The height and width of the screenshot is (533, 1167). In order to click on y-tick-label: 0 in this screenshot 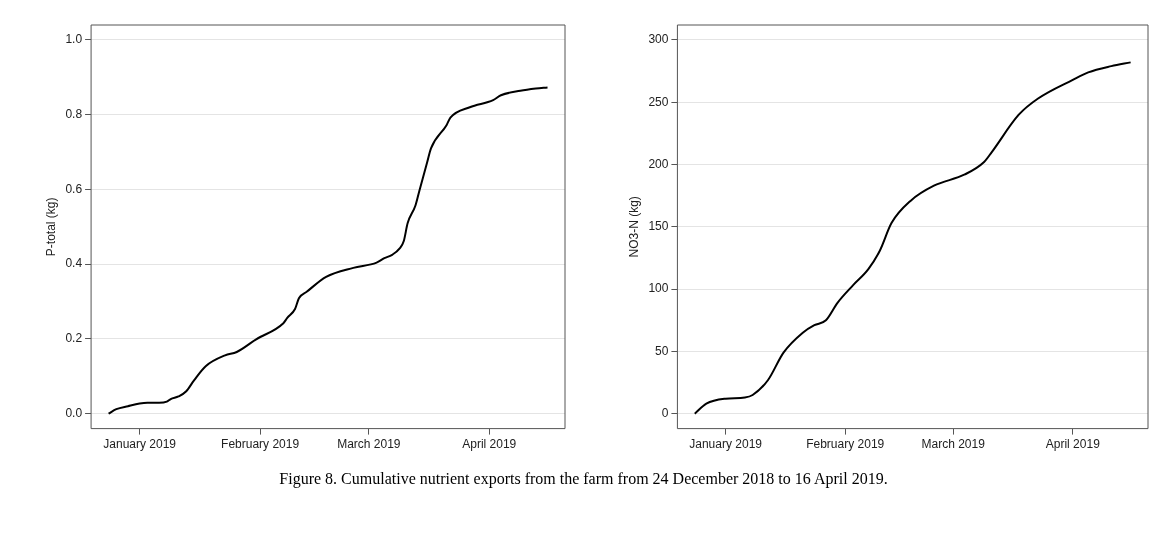, I will do `click(665, 412)`.